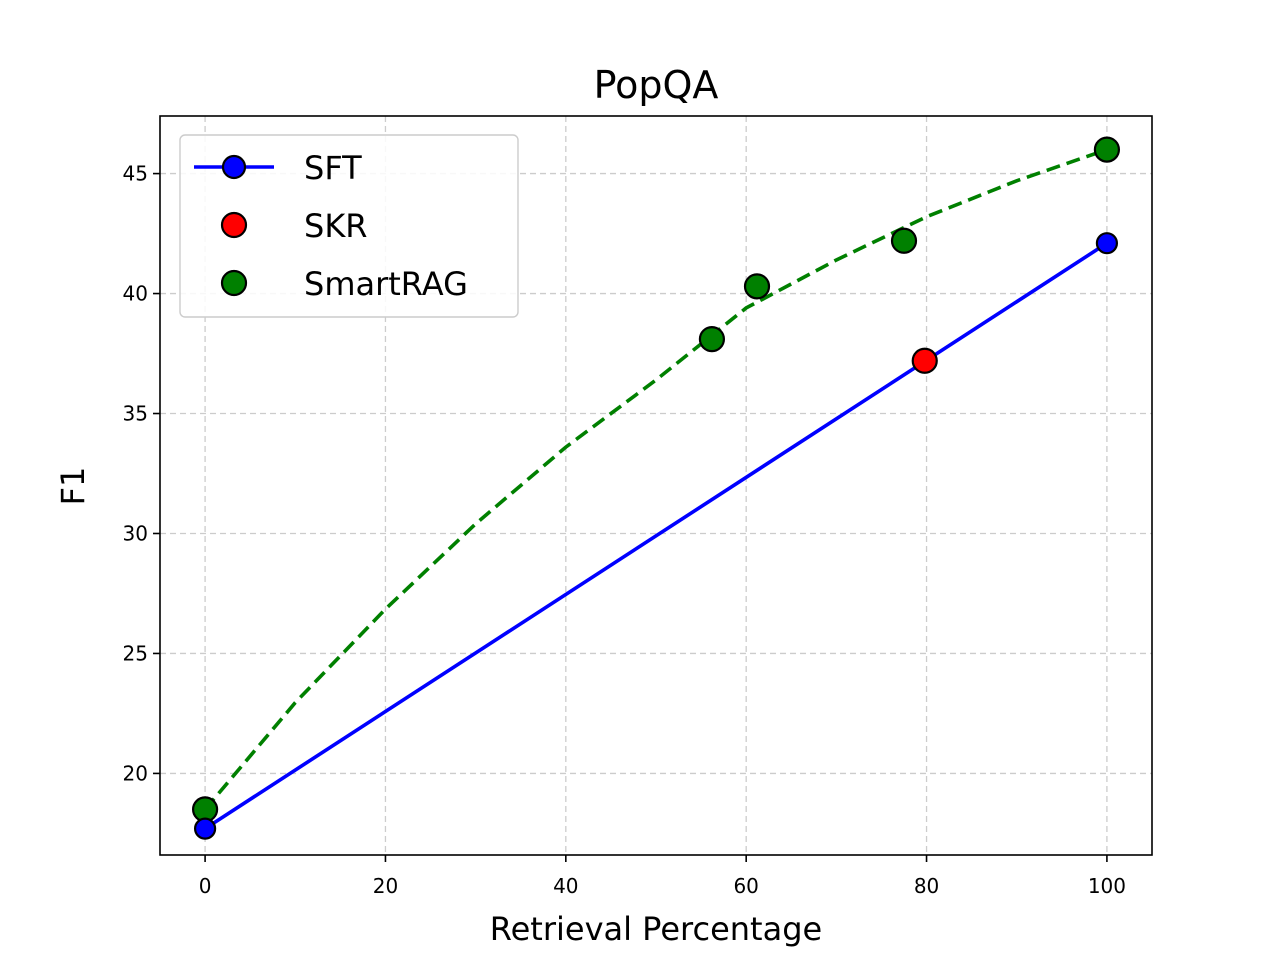 The height and width of the screenshot is (960, 1280). I want to click on legend-label-skr: SKR, so click(336, 226).